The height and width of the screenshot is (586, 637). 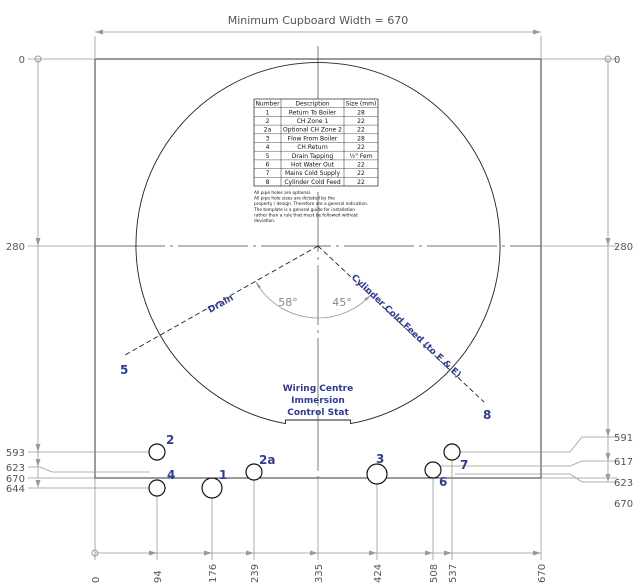 What do you see at coordinates (170, 440) in the screenshot?
I see `pipe-number-2: 2` at bounding box center [170, 440].